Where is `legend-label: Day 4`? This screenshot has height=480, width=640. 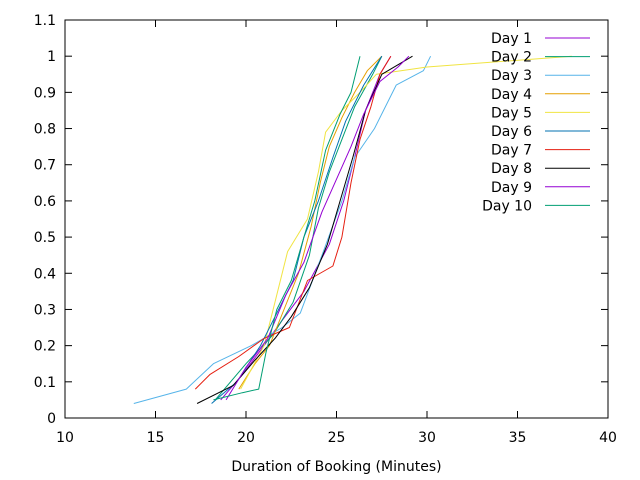
legend-label: Day 4 is located at coordinates (511, 95).